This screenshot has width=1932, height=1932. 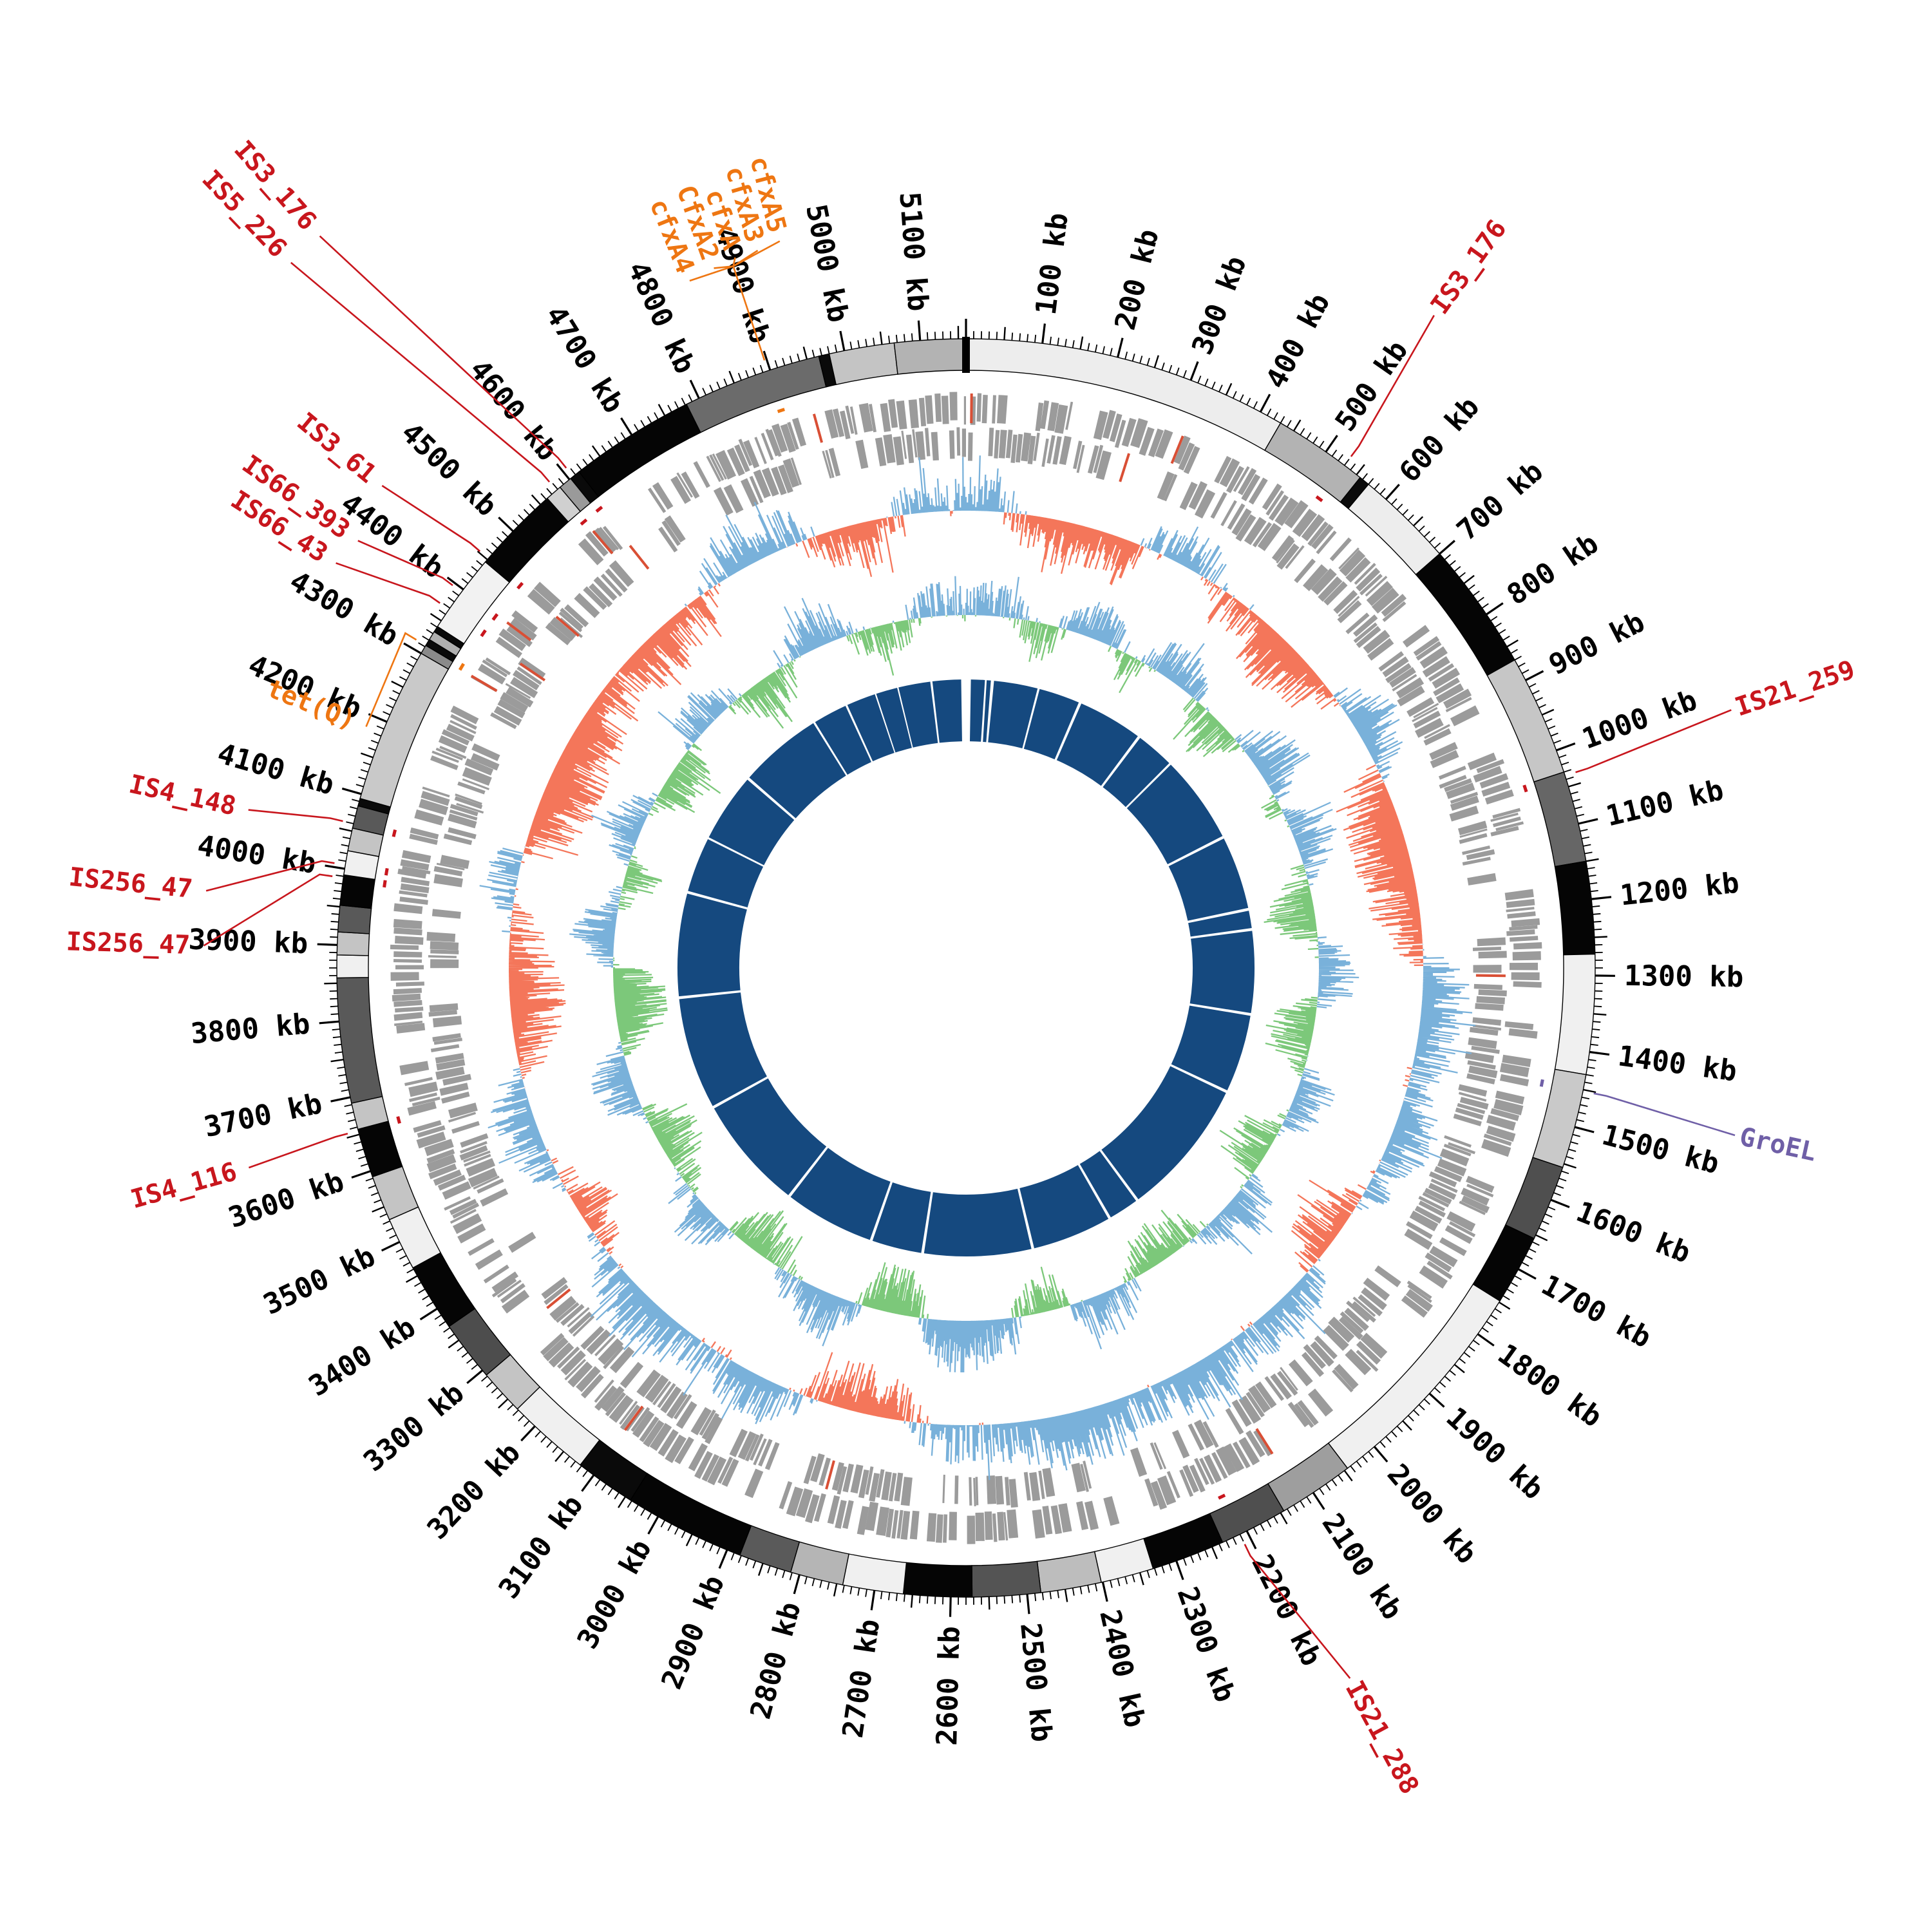 What do you see at coordinates (1382, 1737) in the screenshot?
I see `annotation-label-IS21-288: IS21_288` at bounding box center [1382, 1737].